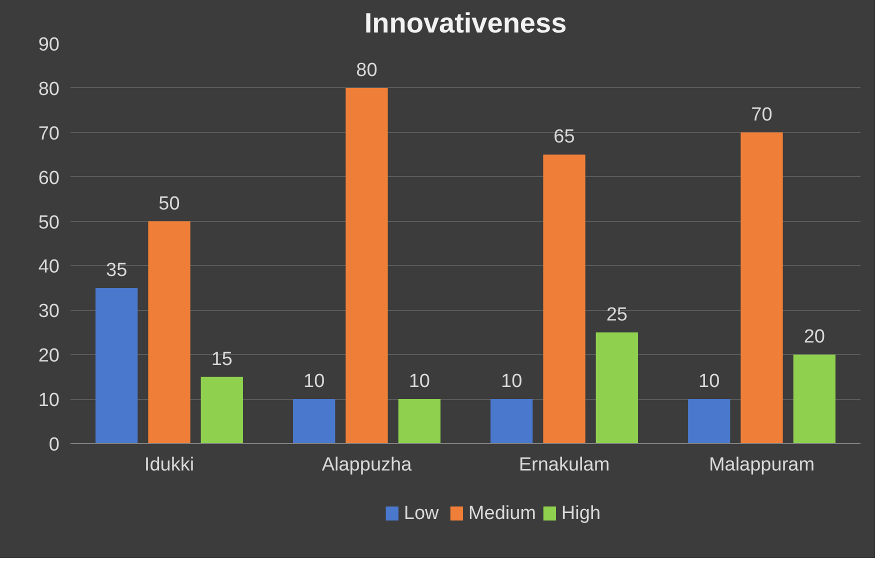 The image size is (896, 577). I want to click on data-label: 50, so click(169, 203).